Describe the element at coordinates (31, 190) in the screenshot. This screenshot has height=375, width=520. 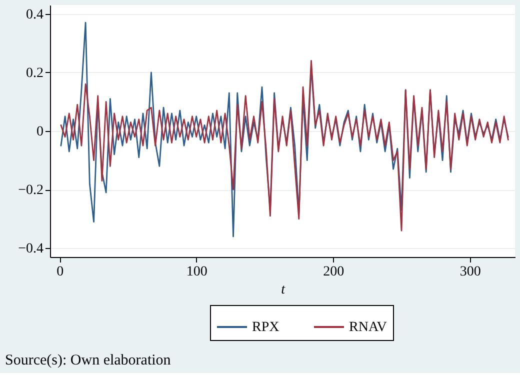
I see `y-tick-label: −0.2` at that location.